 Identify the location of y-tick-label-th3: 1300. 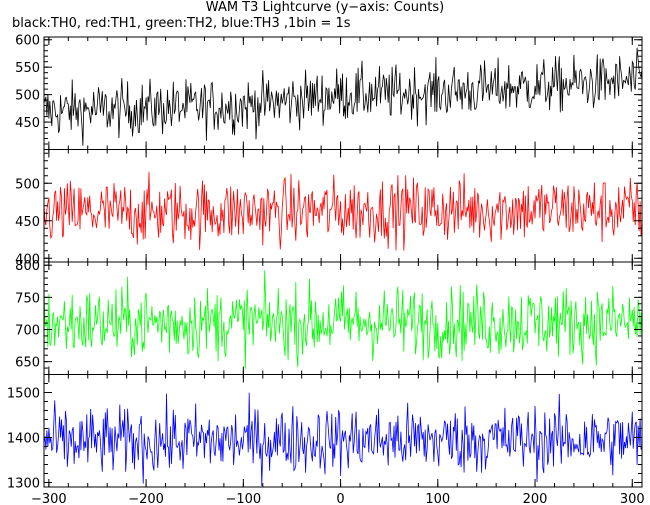
(23, 484).